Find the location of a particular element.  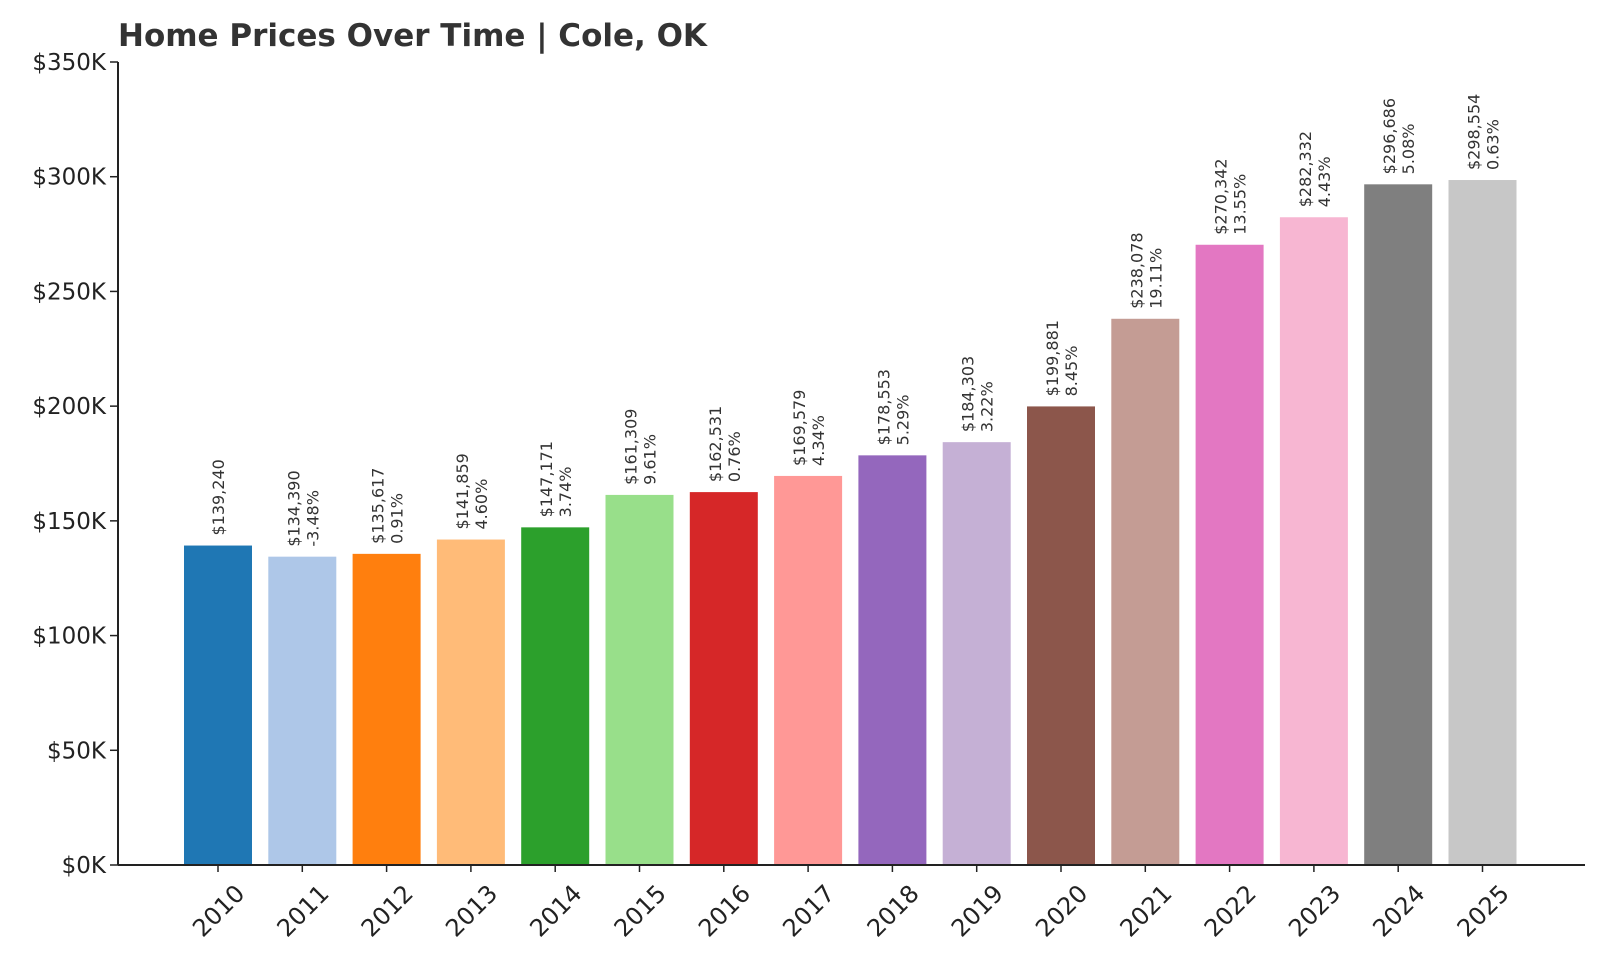

x-tick-label: 2018 is located at coordinates (893, 910).